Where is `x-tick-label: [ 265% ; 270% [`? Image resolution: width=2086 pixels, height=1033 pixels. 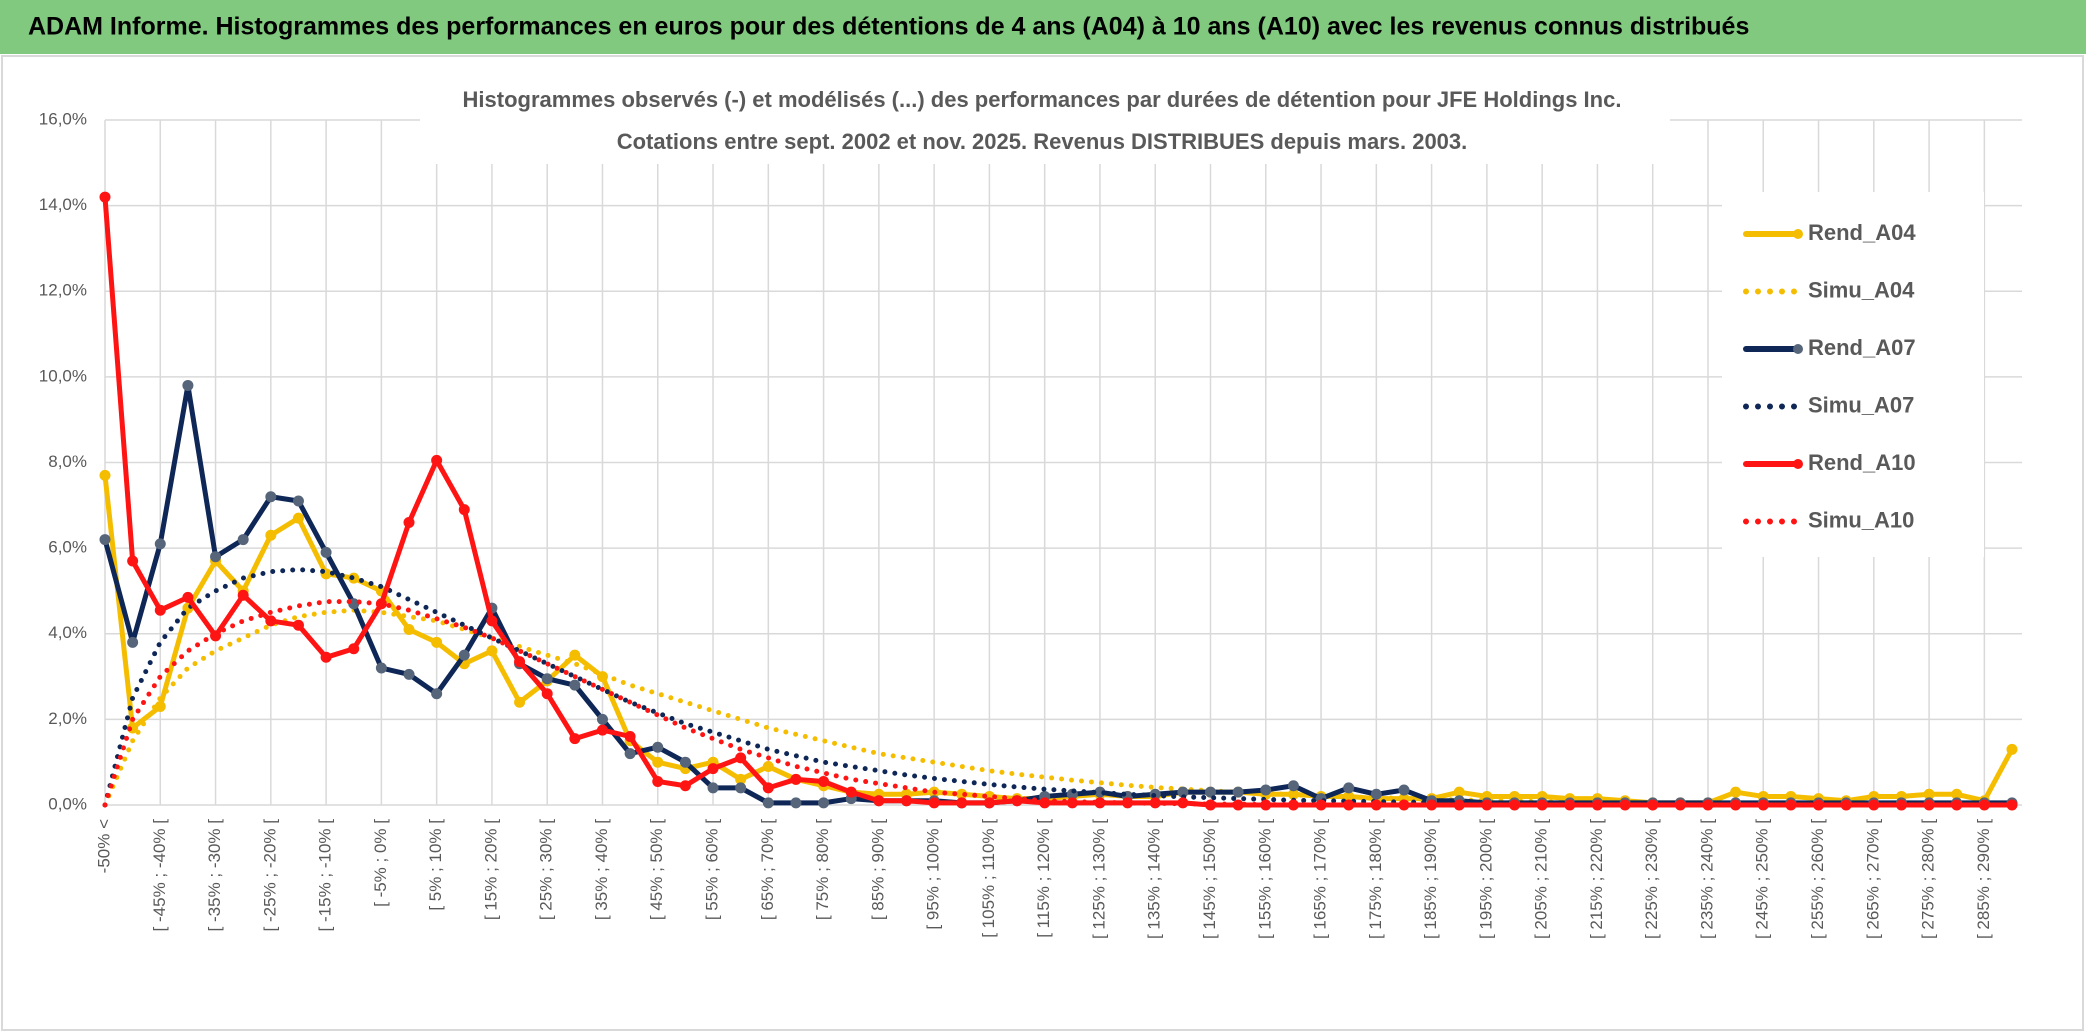 x-tick-label: [ 265% ; 270% [ is located at coordinates (1872, 879).